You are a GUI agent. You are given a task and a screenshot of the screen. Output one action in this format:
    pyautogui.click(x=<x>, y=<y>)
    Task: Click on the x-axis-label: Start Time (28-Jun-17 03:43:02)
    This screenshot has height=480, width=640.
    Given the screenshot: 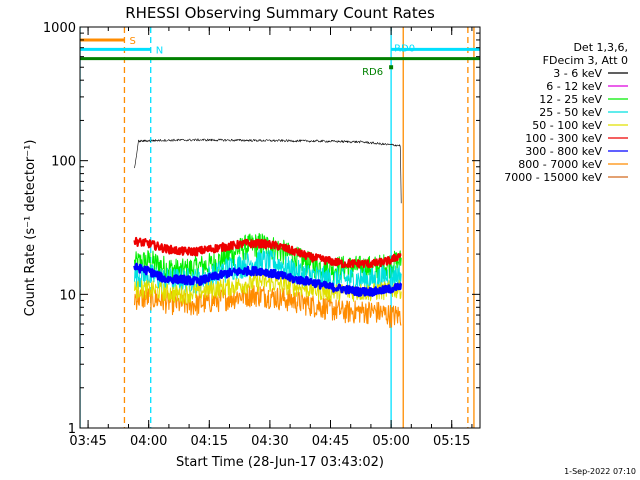 What is the action you would take?
    pyautogui.click(x=280, y=462)
    